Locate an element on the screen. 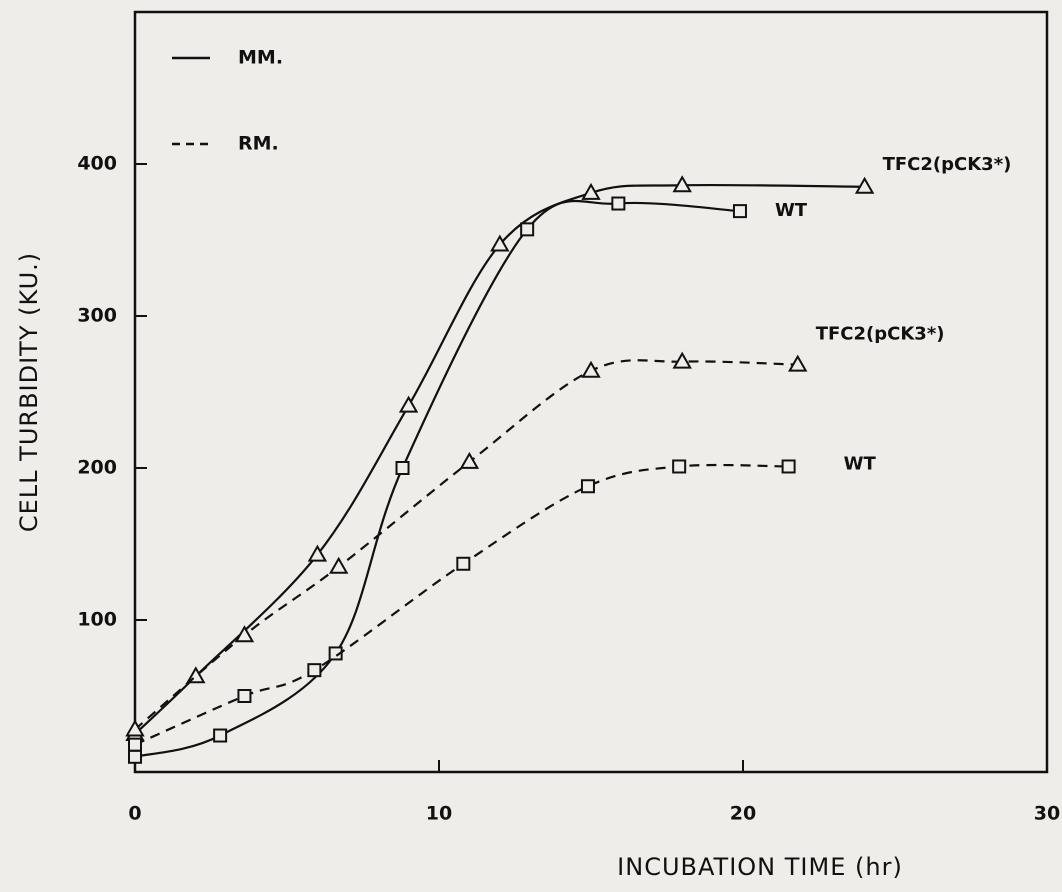 The width and height of the screenshot is (1062, 892). x-tick-label: 20 is located at coordinates (743, 814).